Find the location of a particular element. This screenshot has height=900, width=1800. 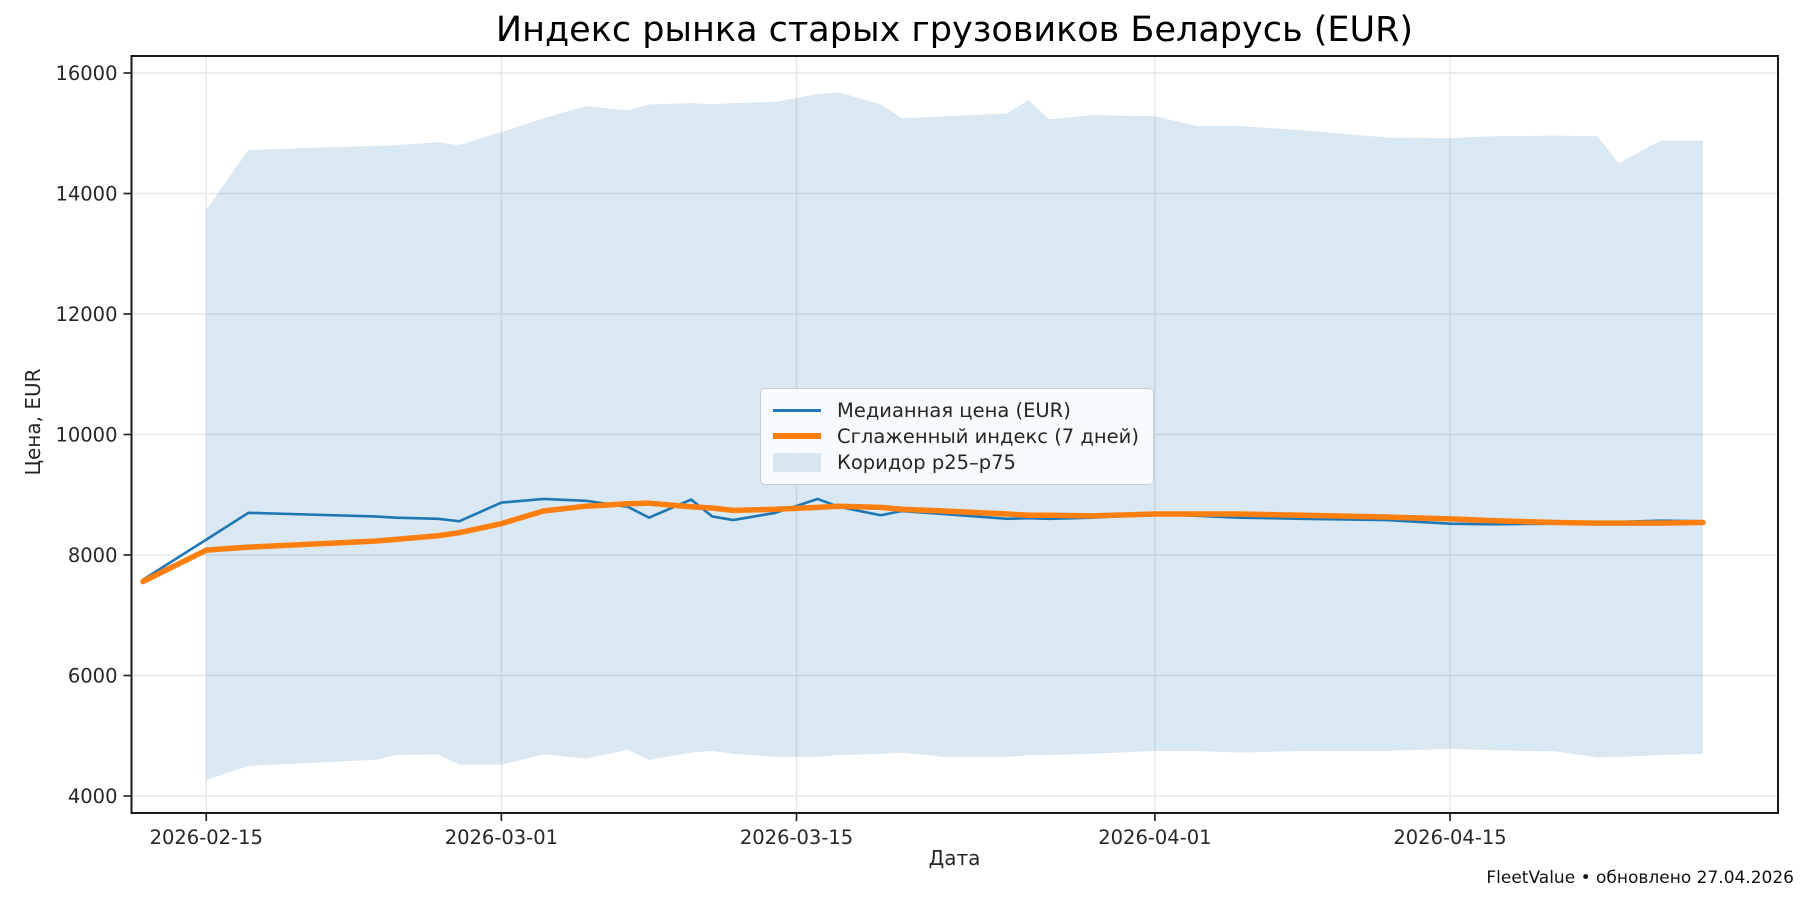

legend-swatch-median-line is located at coordinates (797, 410).